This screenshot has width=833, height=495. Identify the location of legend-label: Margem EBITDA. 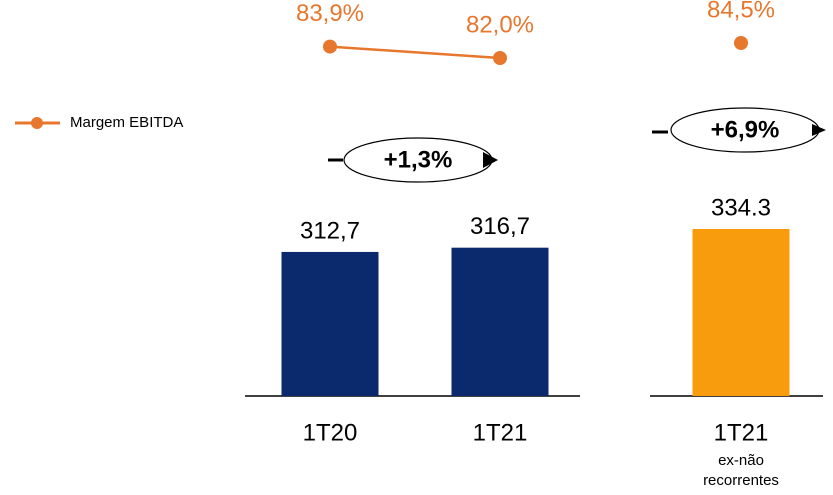
(126, 122).